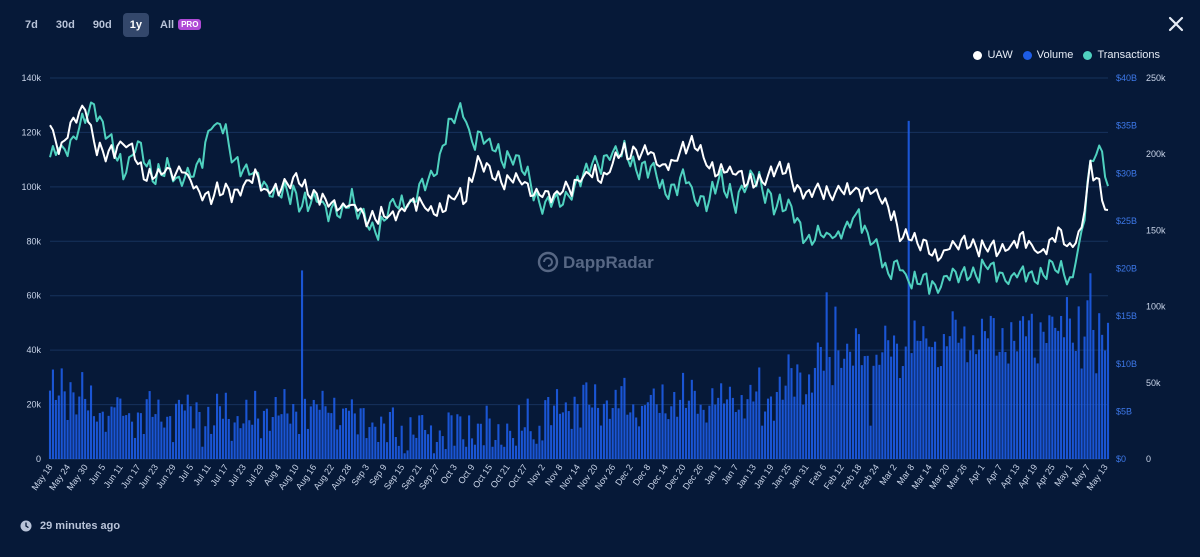 The width and height of the screenshot is (1200, 557). I want to click on y-tick-label-uaw: 80k, so click(33, 241).